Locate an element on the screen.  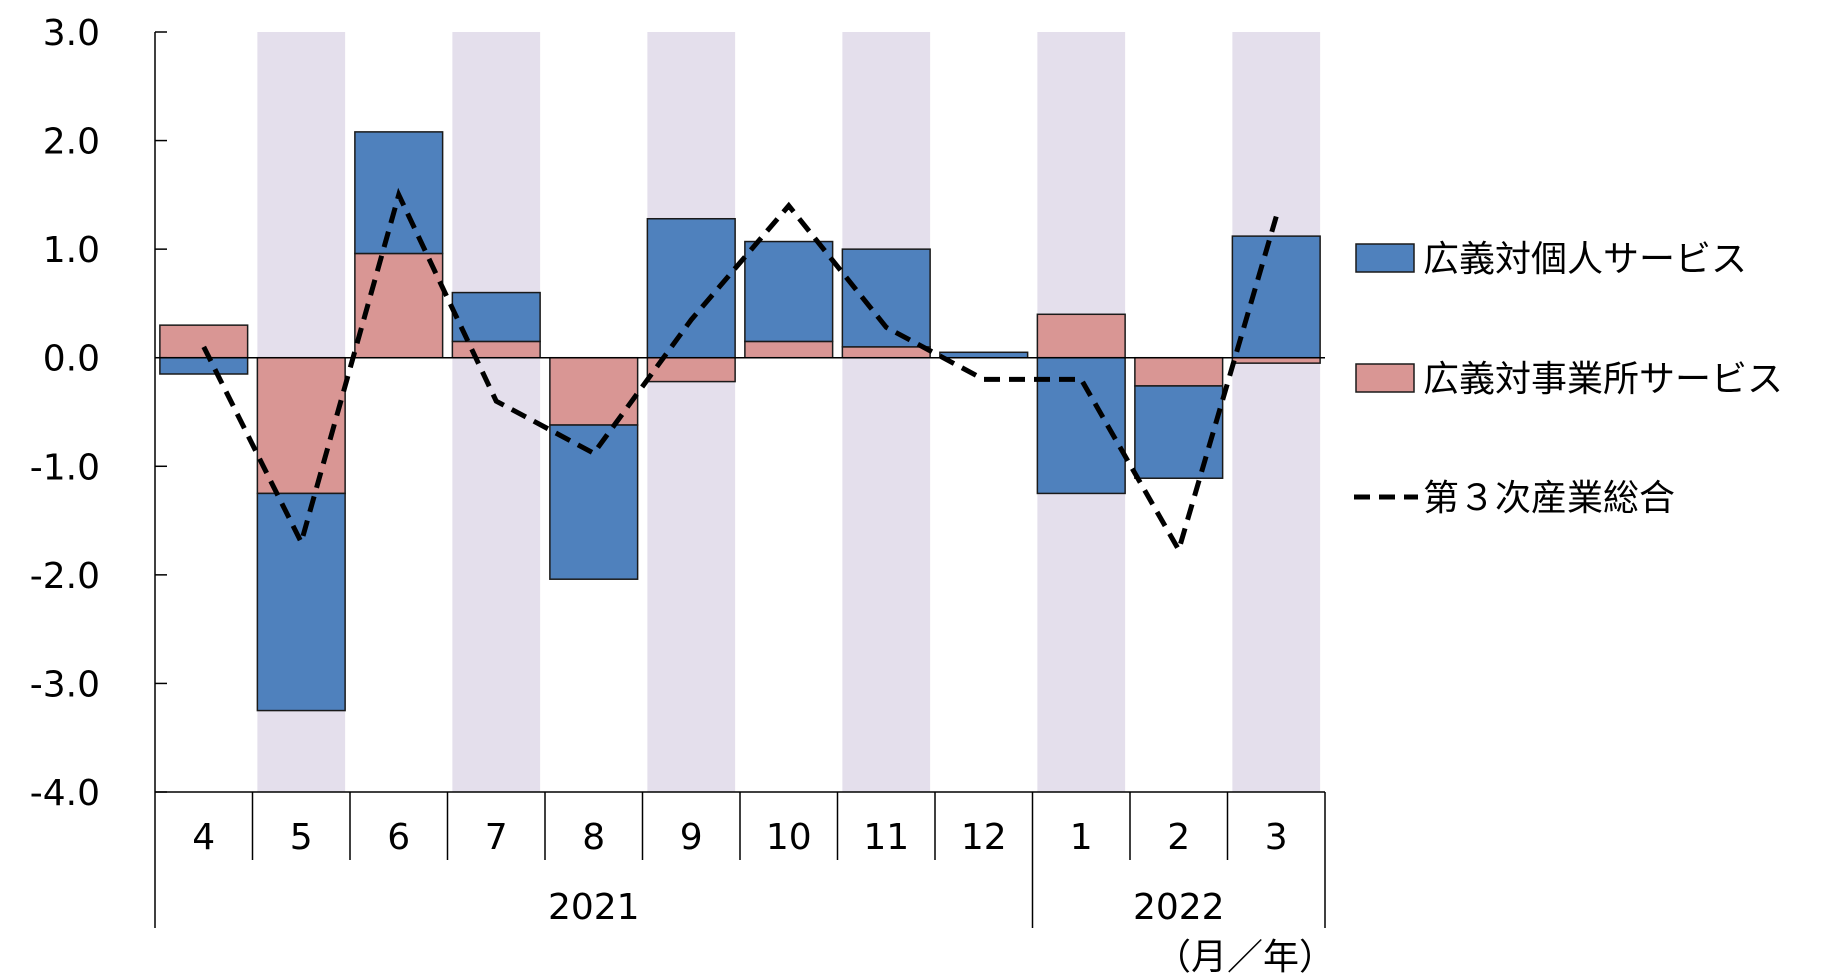
x-tick-label: 1 is located at coordinates (1081, 837).